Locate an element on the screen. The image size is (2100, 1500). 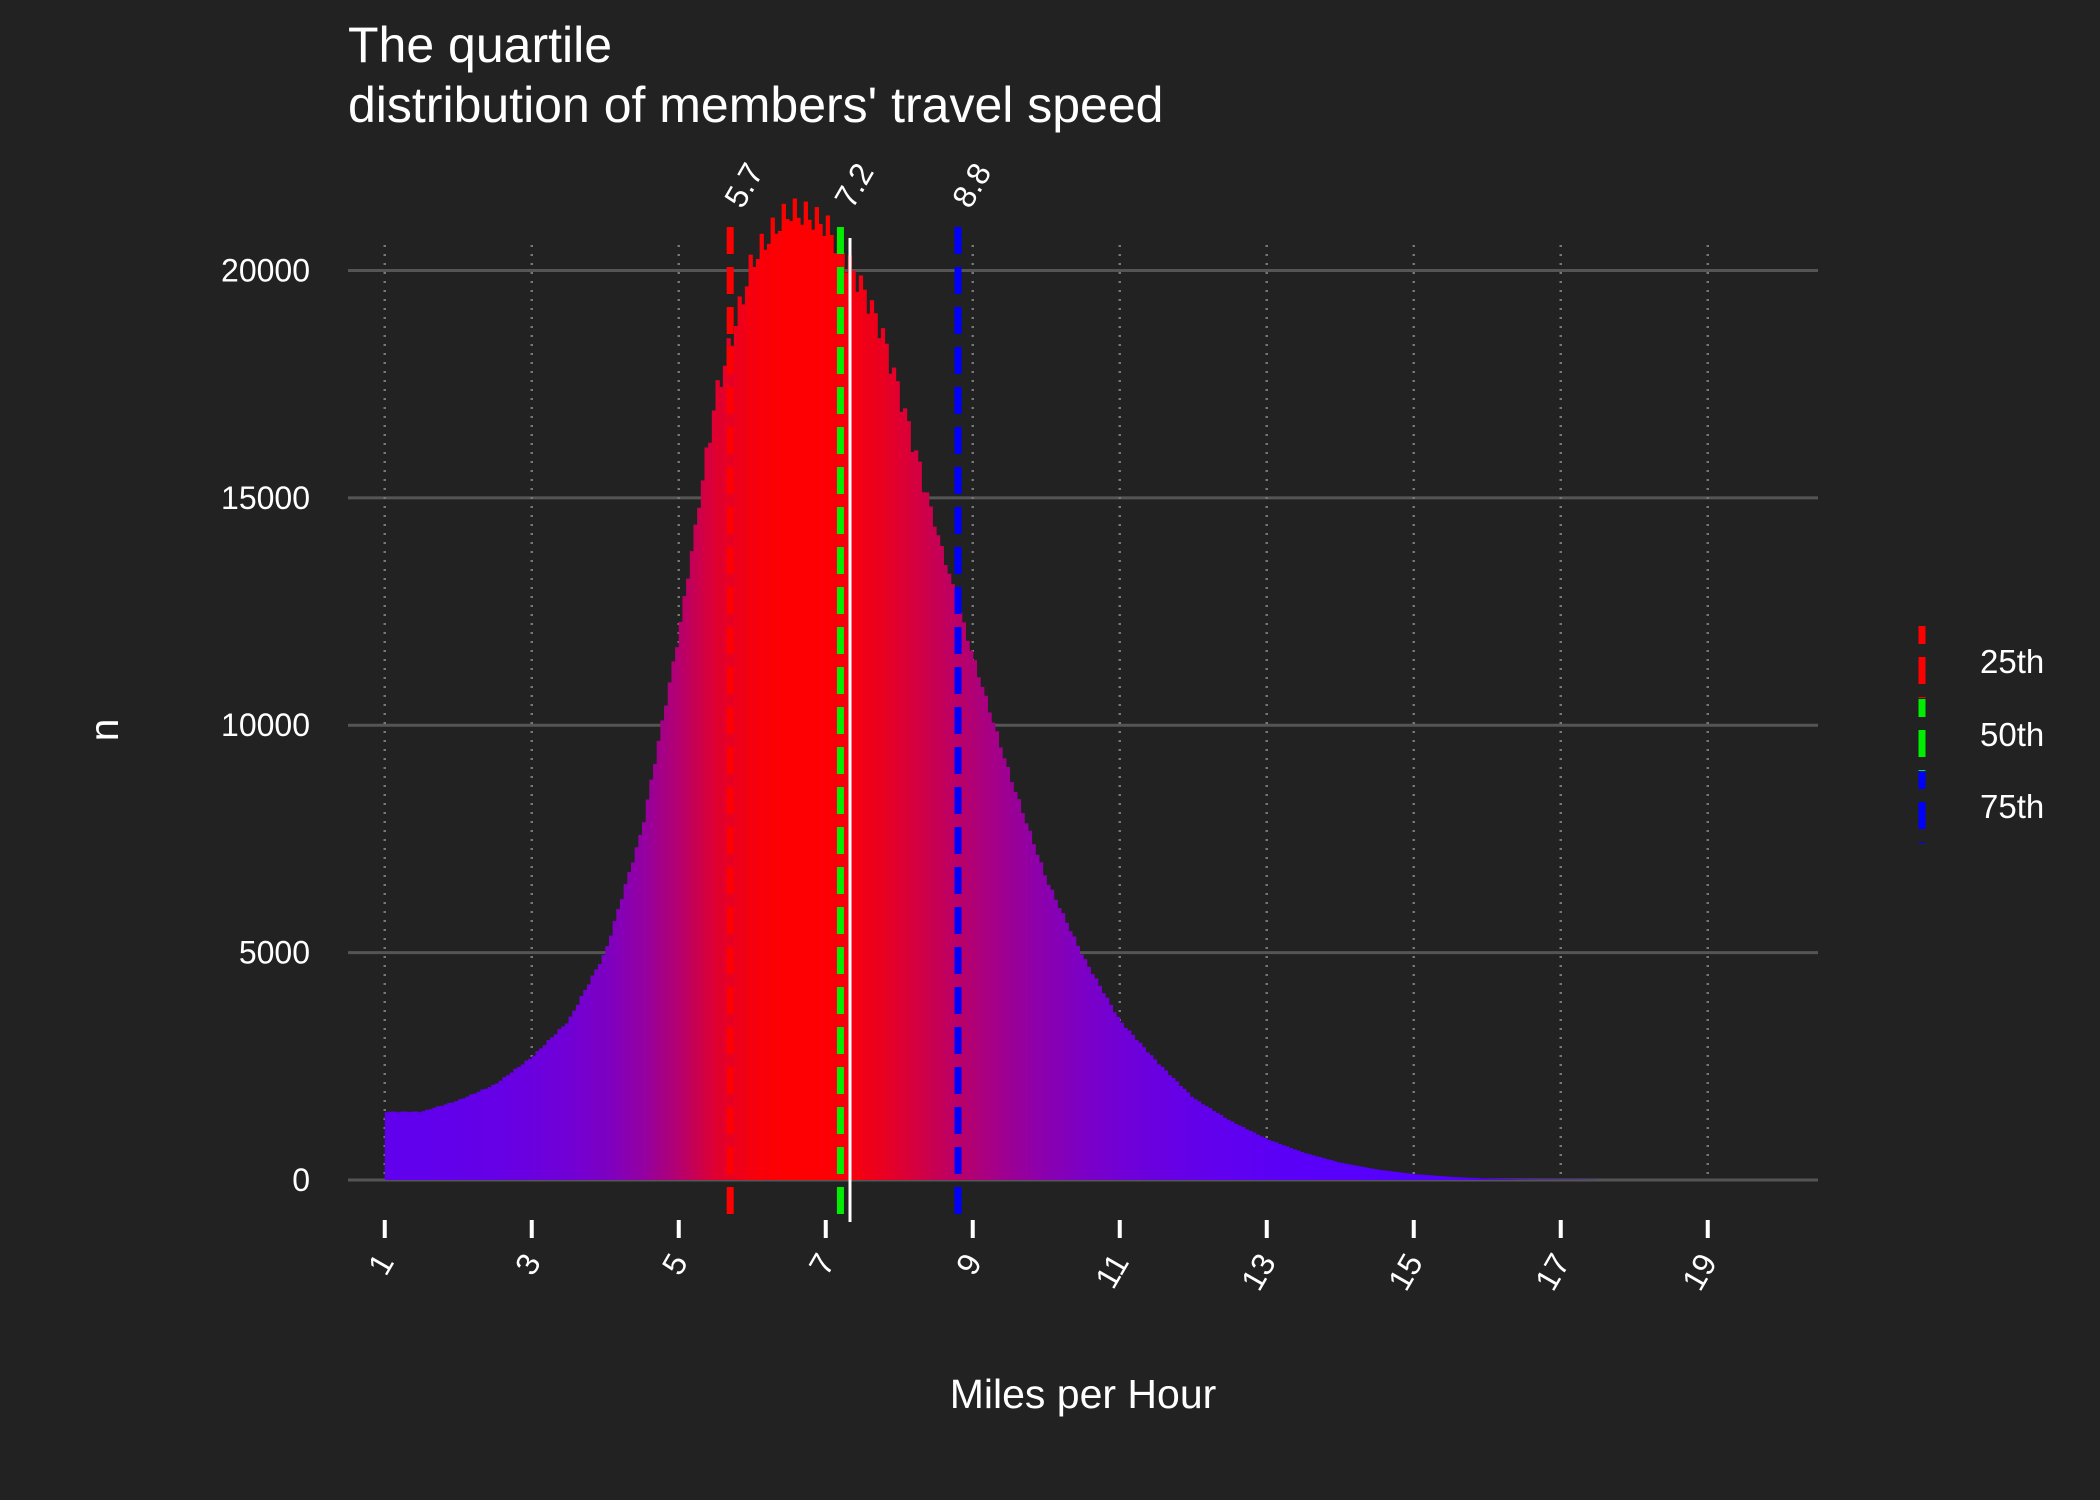
y-tick-label: 5000 is located at coordinates (274, 953).